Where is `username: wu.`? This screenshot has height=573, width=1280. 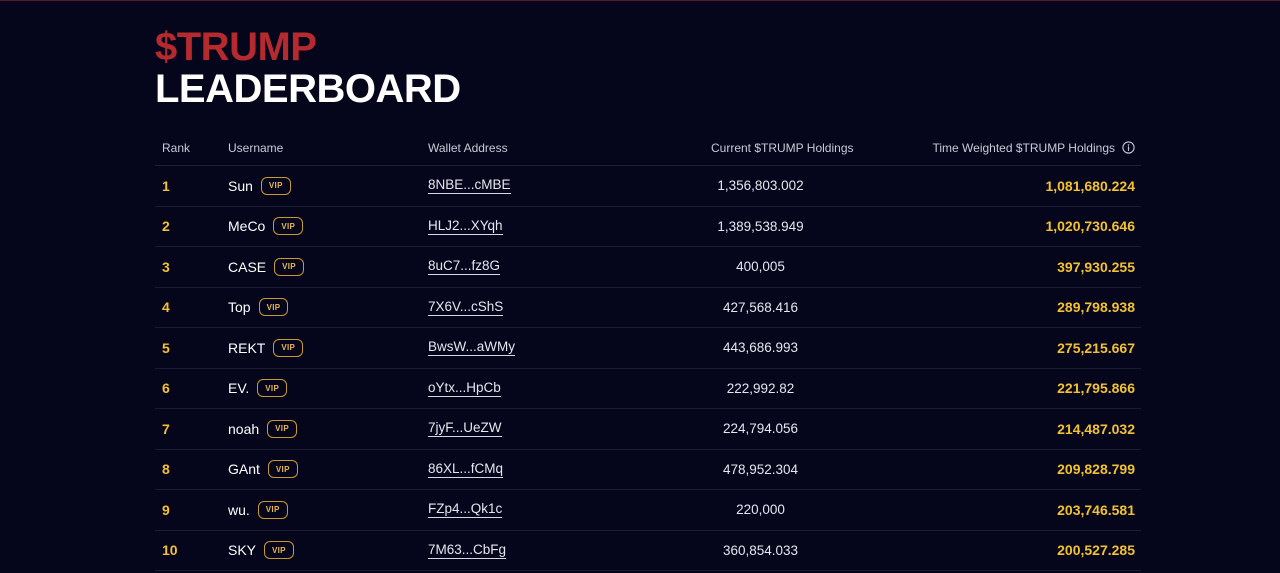 username: wu. is located at coordinates (239, 509).